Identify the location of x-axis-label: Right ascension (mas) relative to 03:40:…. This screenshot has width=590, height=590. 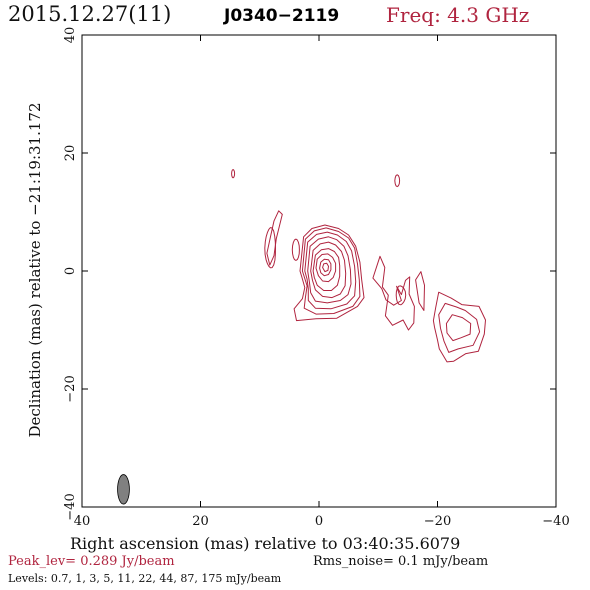
(265, 543).